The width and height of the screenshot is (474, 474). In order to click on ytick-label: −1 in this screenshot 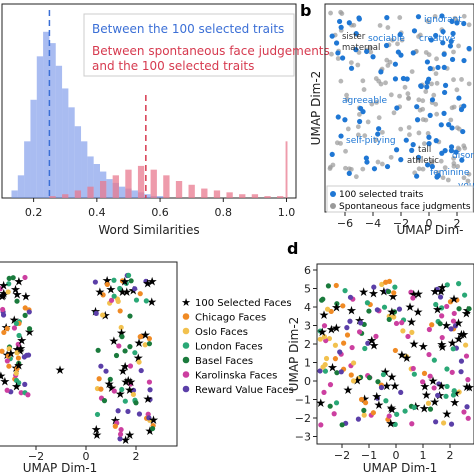, I will do `click(303, 400)`.